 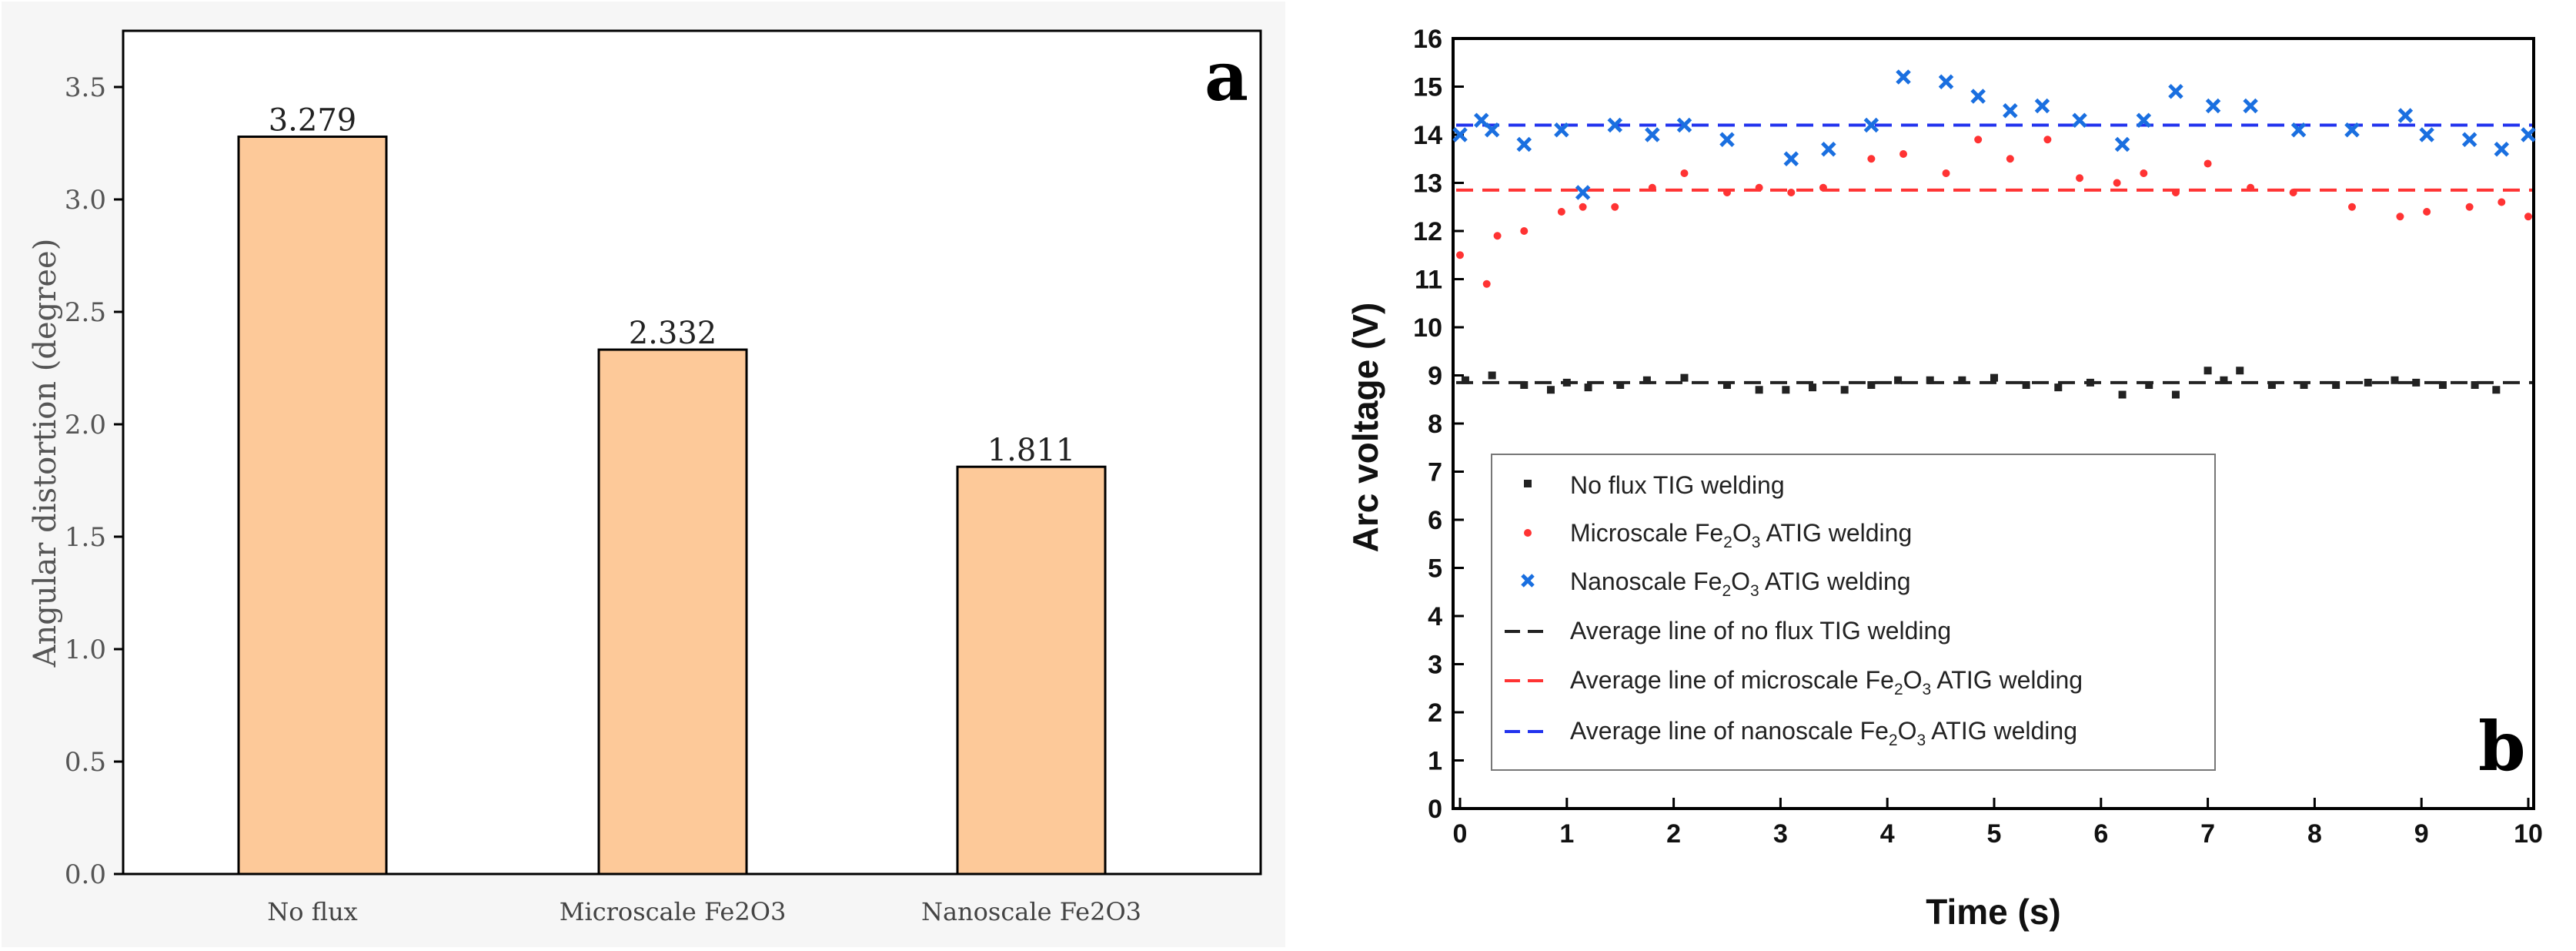 I want to click on panel-b-x-tick-label: 1, so click(x=1566, y=834).